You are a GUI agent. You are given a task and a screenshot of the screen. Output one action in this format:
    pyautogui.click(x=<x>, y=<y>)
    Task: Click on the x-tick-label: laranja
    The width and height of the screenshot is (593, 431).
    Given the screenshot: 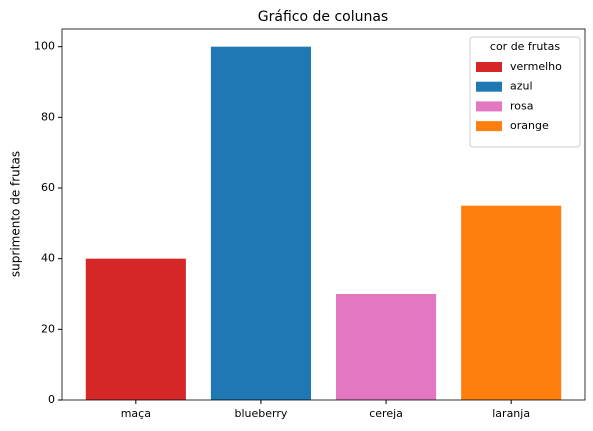 What is the action you would take?
    pyautogui.click(x=511, y=413)
    